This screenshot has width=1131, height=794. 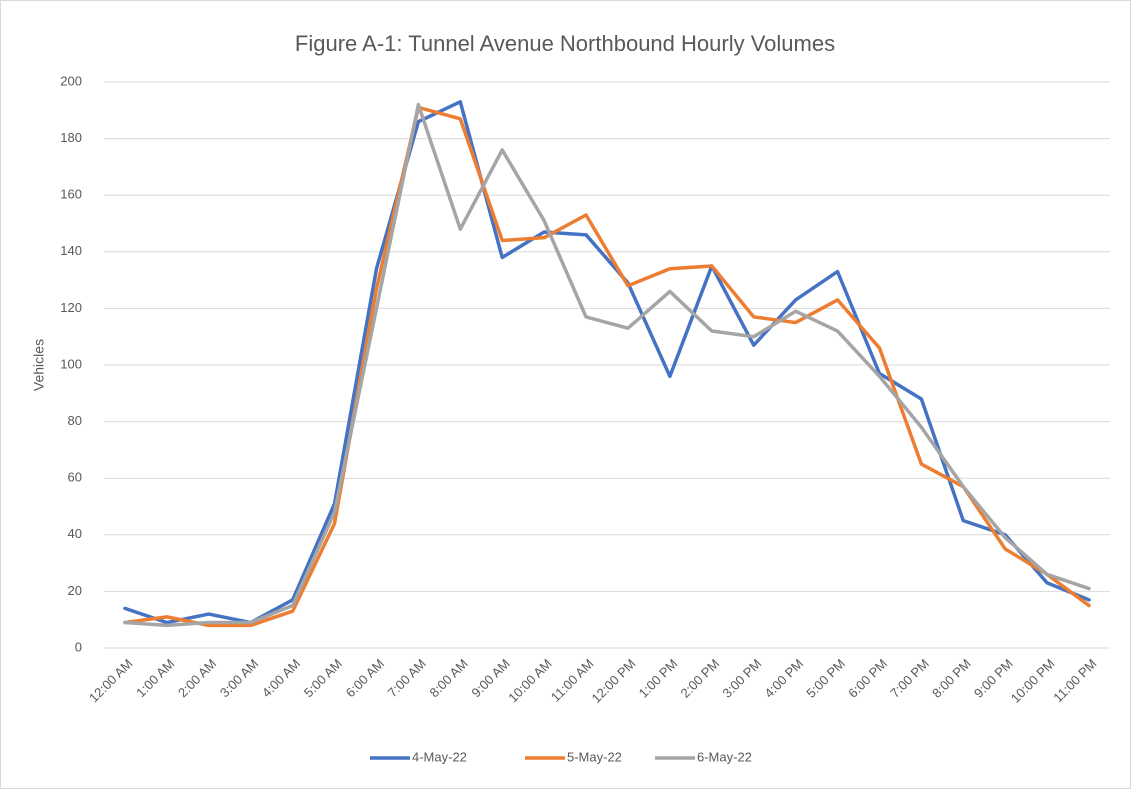 I want to click on y-tick-label: 20, so click(x=75, y=590).